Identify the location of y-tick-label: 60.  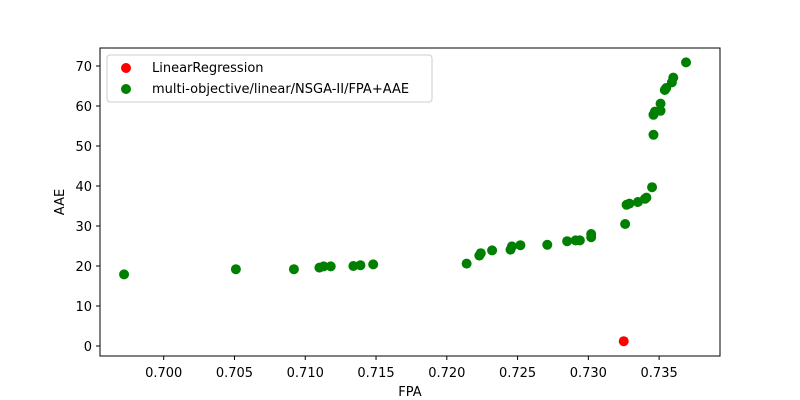
(83, 107).